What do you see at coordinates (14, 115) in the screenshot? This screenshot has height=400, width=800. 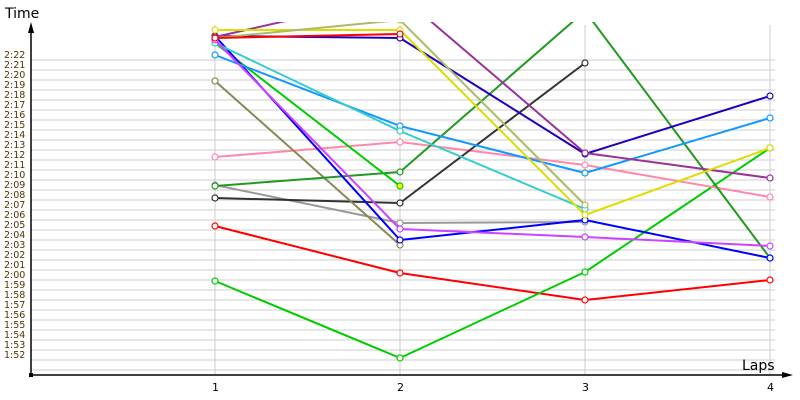 I see `y-tick-label: 2:16` at bounding box center [14, 115].